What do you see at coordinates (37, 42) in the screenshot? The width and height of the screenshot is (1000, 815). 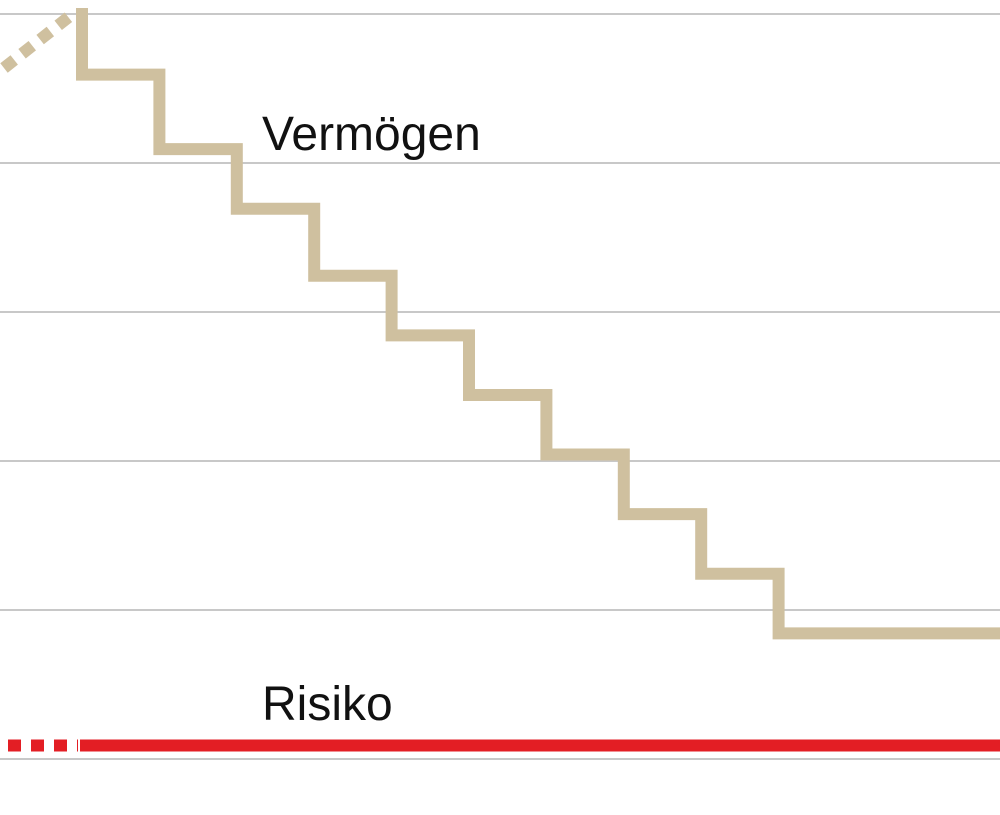 I see `series-lead-in-vermoegen` at bounding box center [37, 42].